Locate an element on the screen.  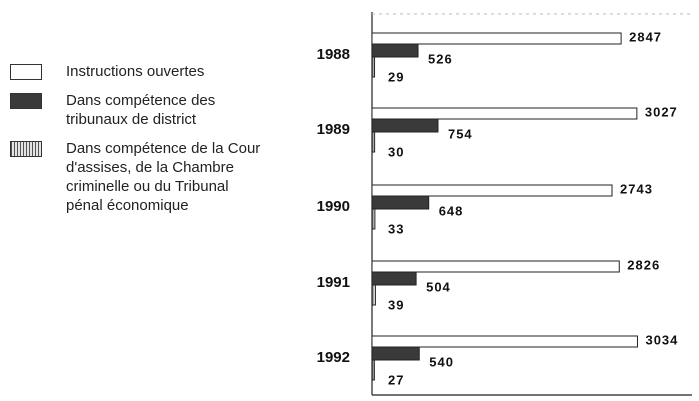
value-label: 540 is located at coordinates (441, 361).